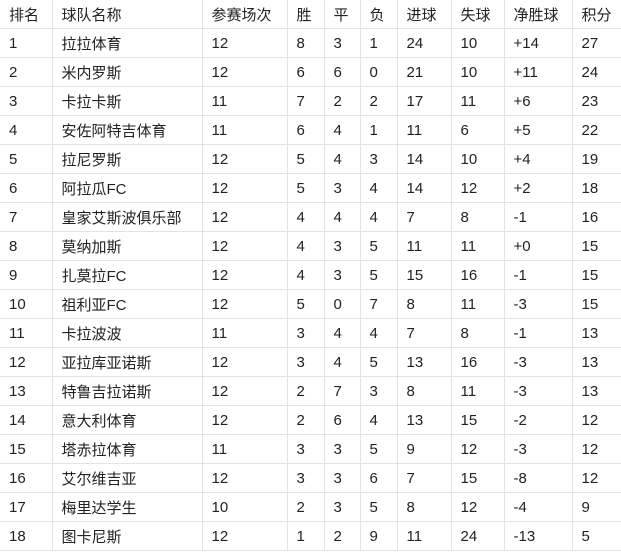 Image resolution: width=621 pixels, height=554 pixels. I want to click on cell-rank: 5, so click(26, 159).